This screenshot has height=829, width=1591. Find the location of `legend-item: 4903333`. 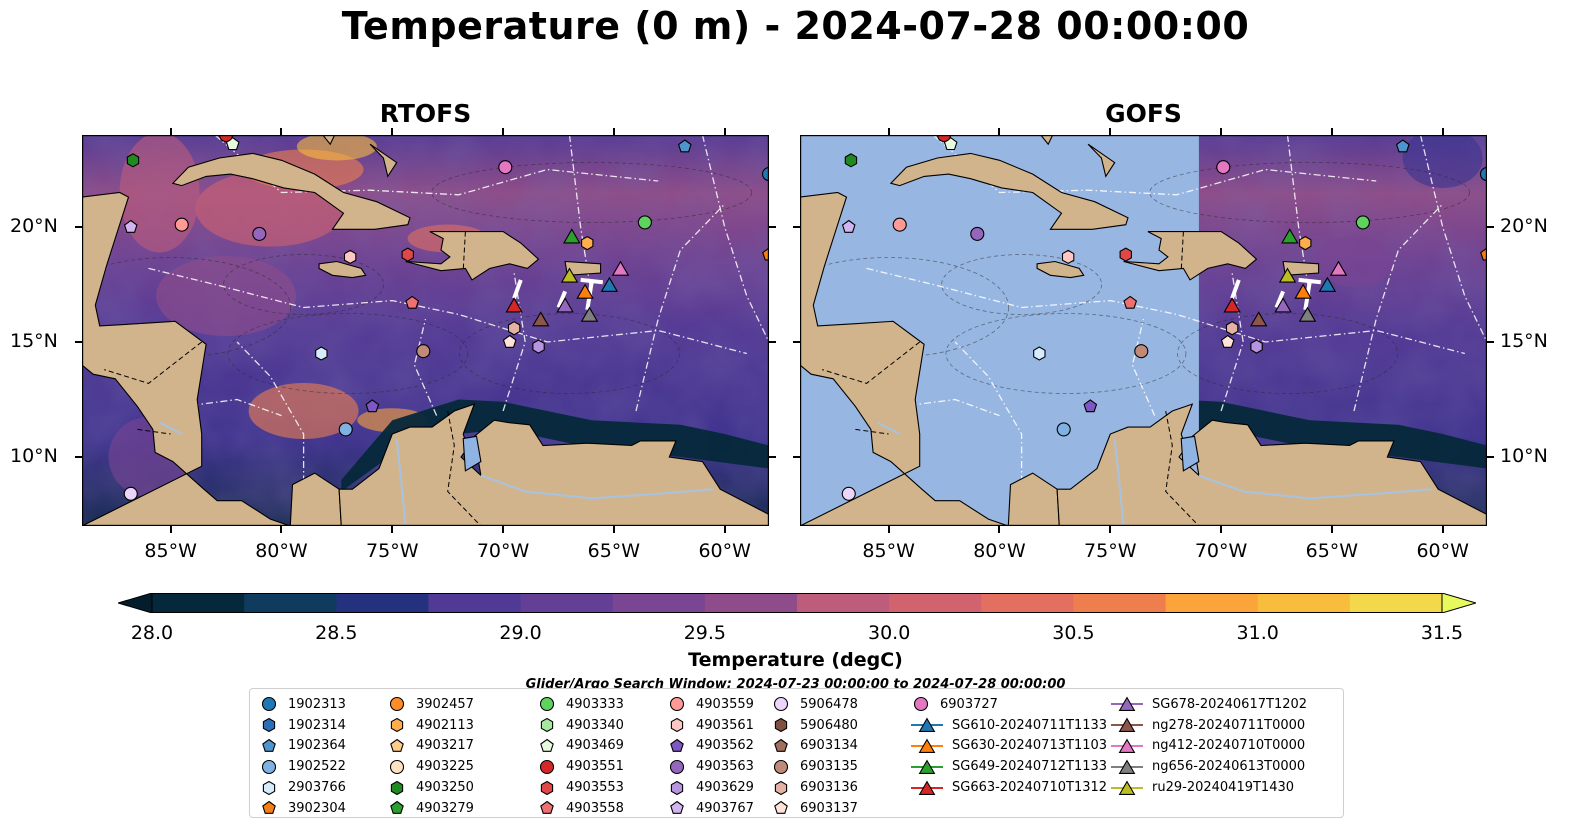

legend-item: 4903333 is located at coordinates (580, 704).